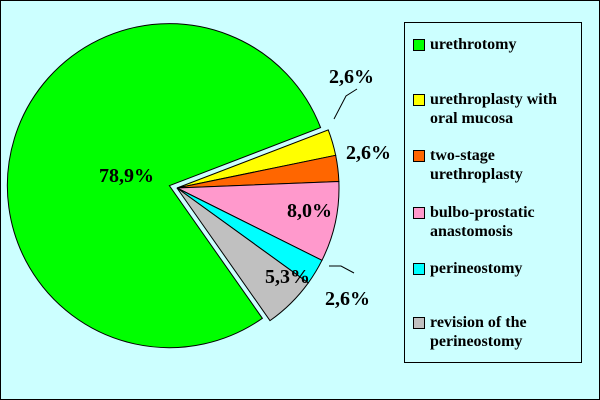  I want to click on legend-label-6: revision of the perineostomy, so click(478, 332).